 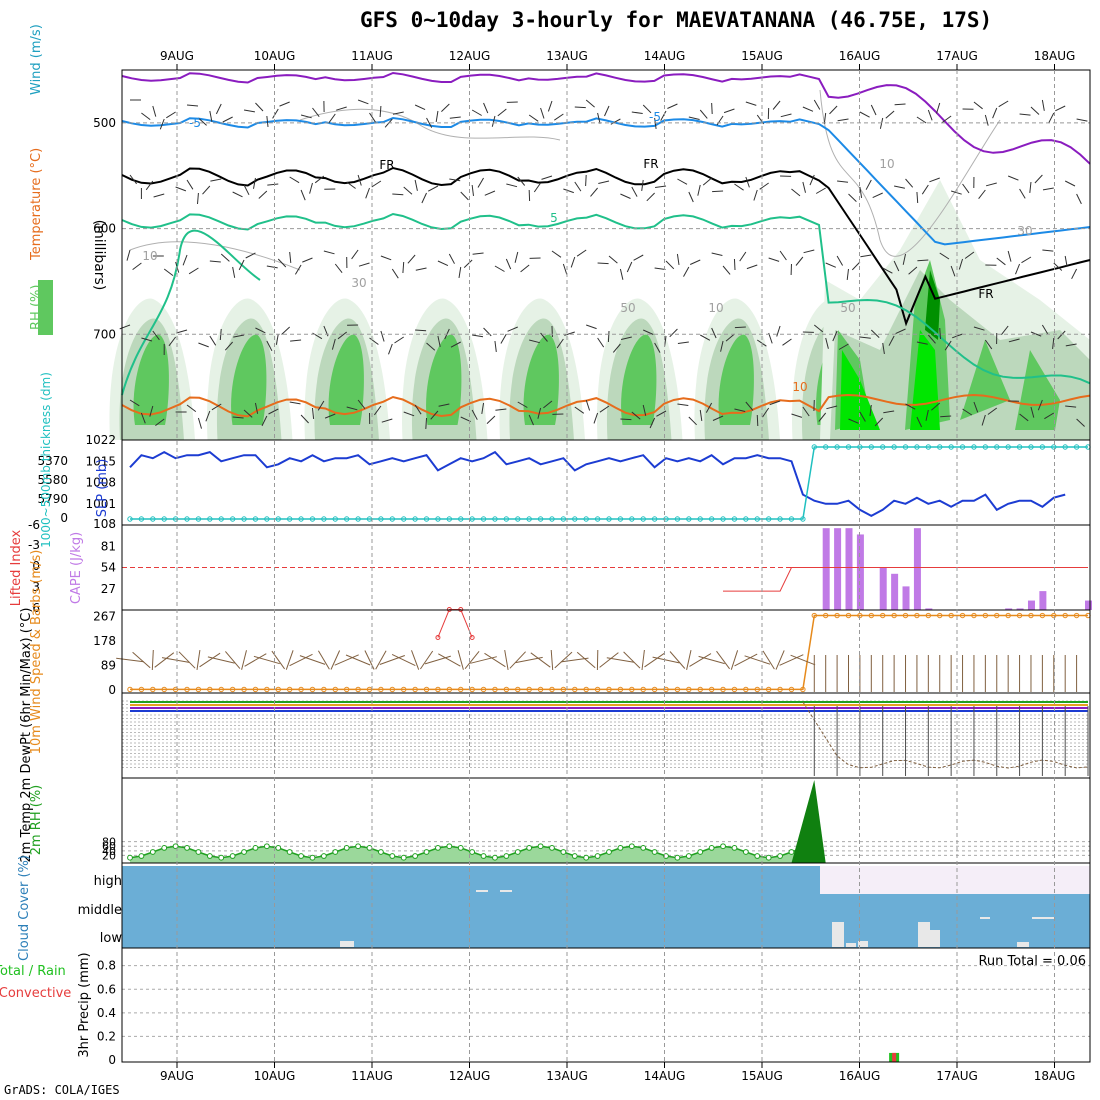 What do you see at coordinates (177, 1076) in the screenshot?
I see `x-tick-label-bottom: 9AUG` at bounding box center [177, 1076].